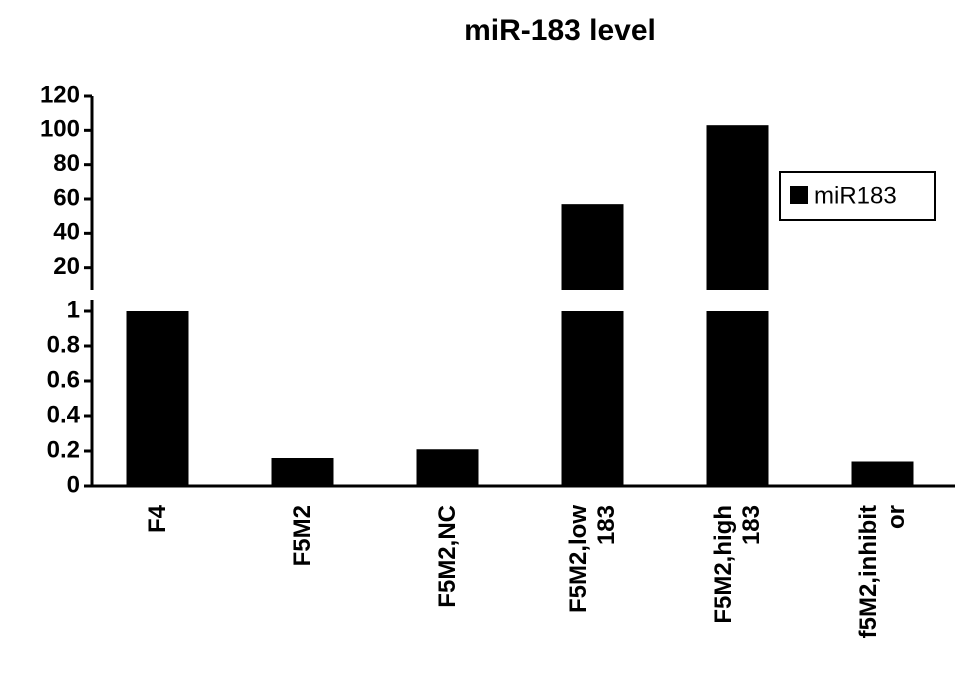  I want to click on y-tick-label: 0, so click(73, 484).